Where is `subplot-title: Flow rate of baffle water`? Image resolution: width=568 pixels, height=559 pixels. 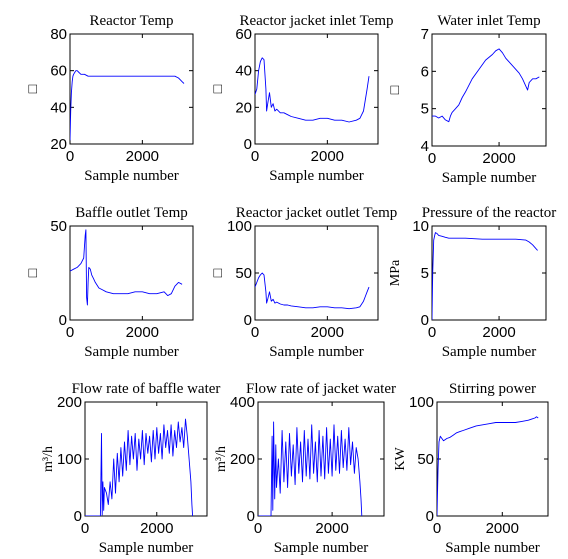
subplot-title: Flow rate of baffle water is located at coordinates (146, 389).